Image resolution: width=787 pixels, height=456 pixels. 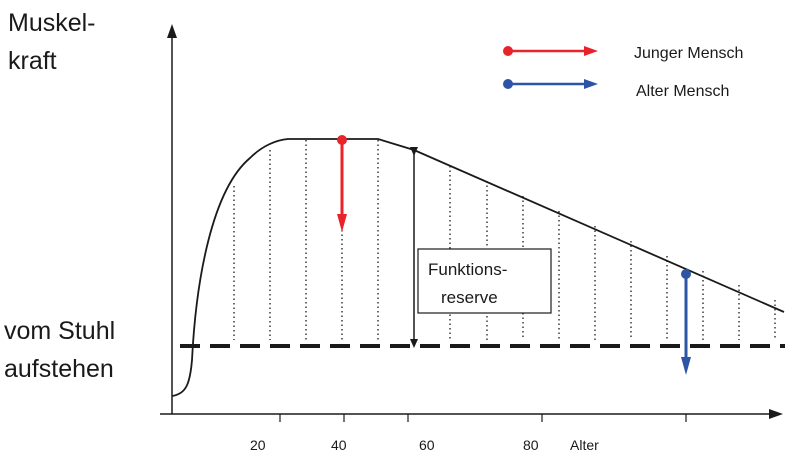 What do you see at coordinates (591, 51) in the screenshot?
I see `legend-young-arrowhead` at bounding box center [591, 51].